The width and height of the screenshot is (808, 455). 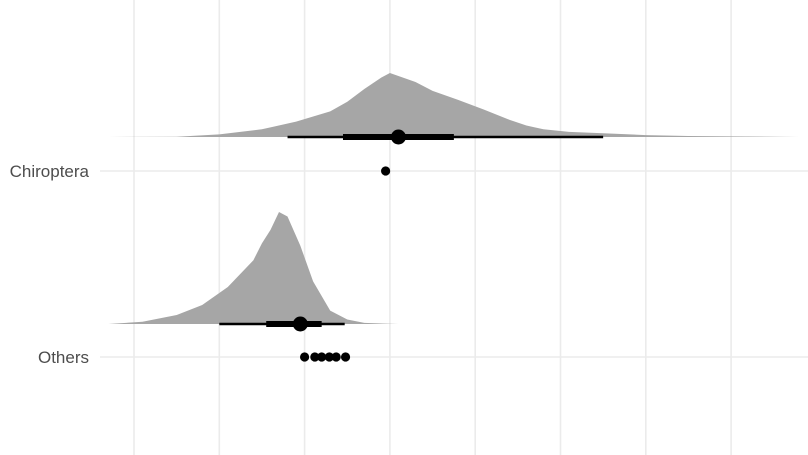 I want to click on y-tick-label-others: Others, so click(x=63, y=357).